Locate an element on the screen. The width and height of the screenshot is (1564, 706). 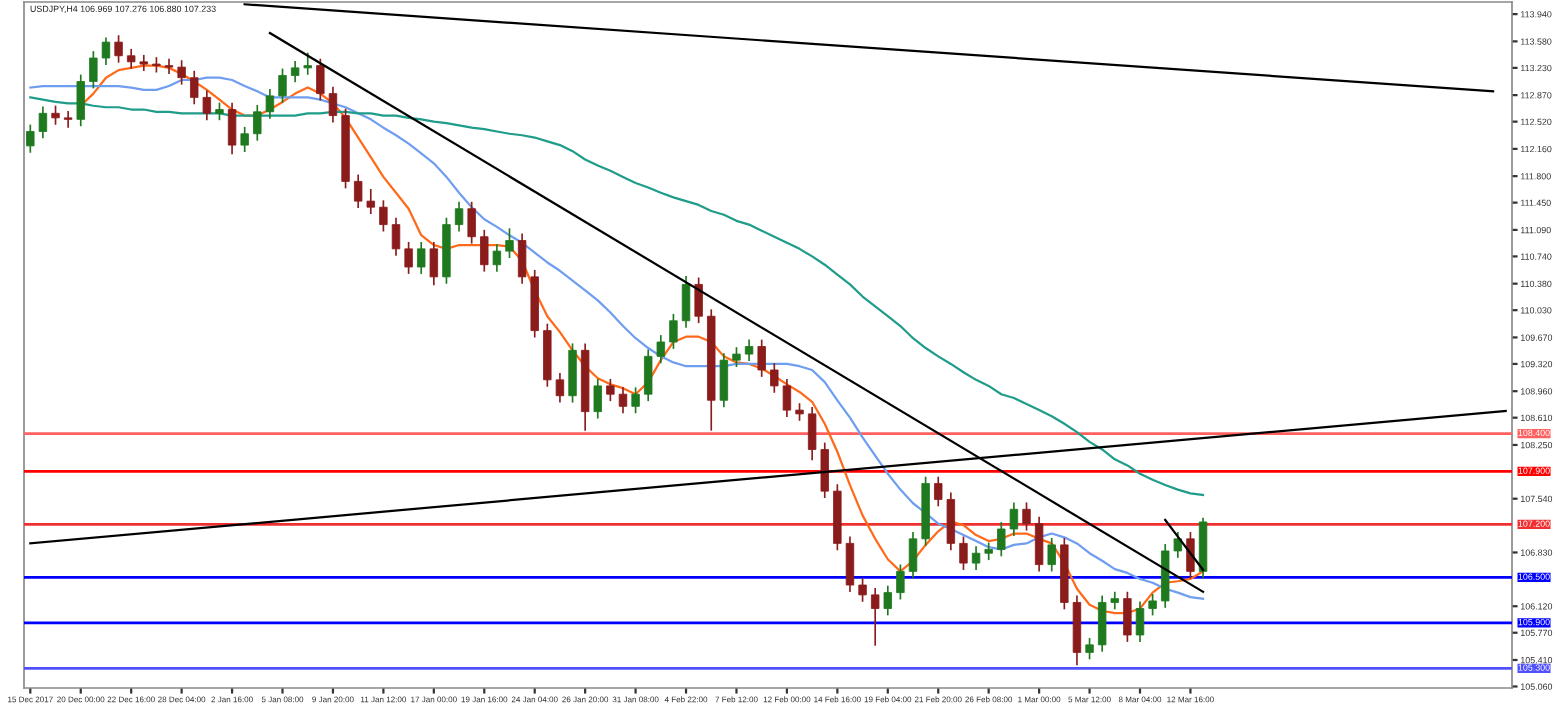
line-series is located at coordinates (1184, 544).